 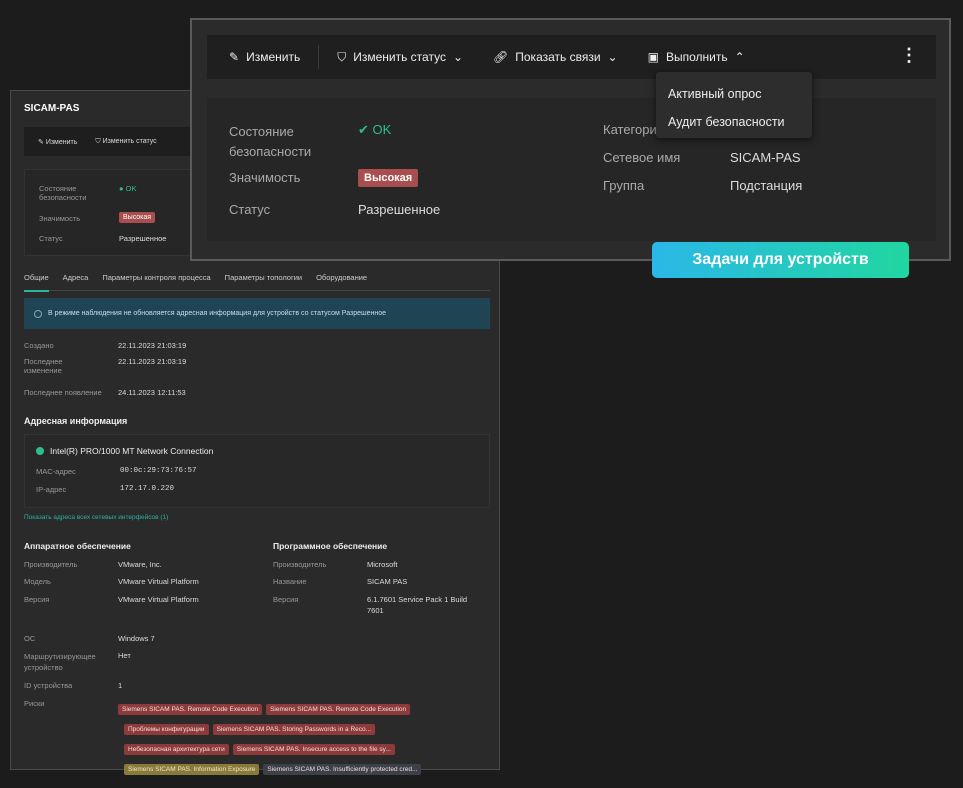 What do you see at coordinates (909, 55) in the screenshot?
I see `more-options-icon: ⋮` at bounding box center [909, 55].